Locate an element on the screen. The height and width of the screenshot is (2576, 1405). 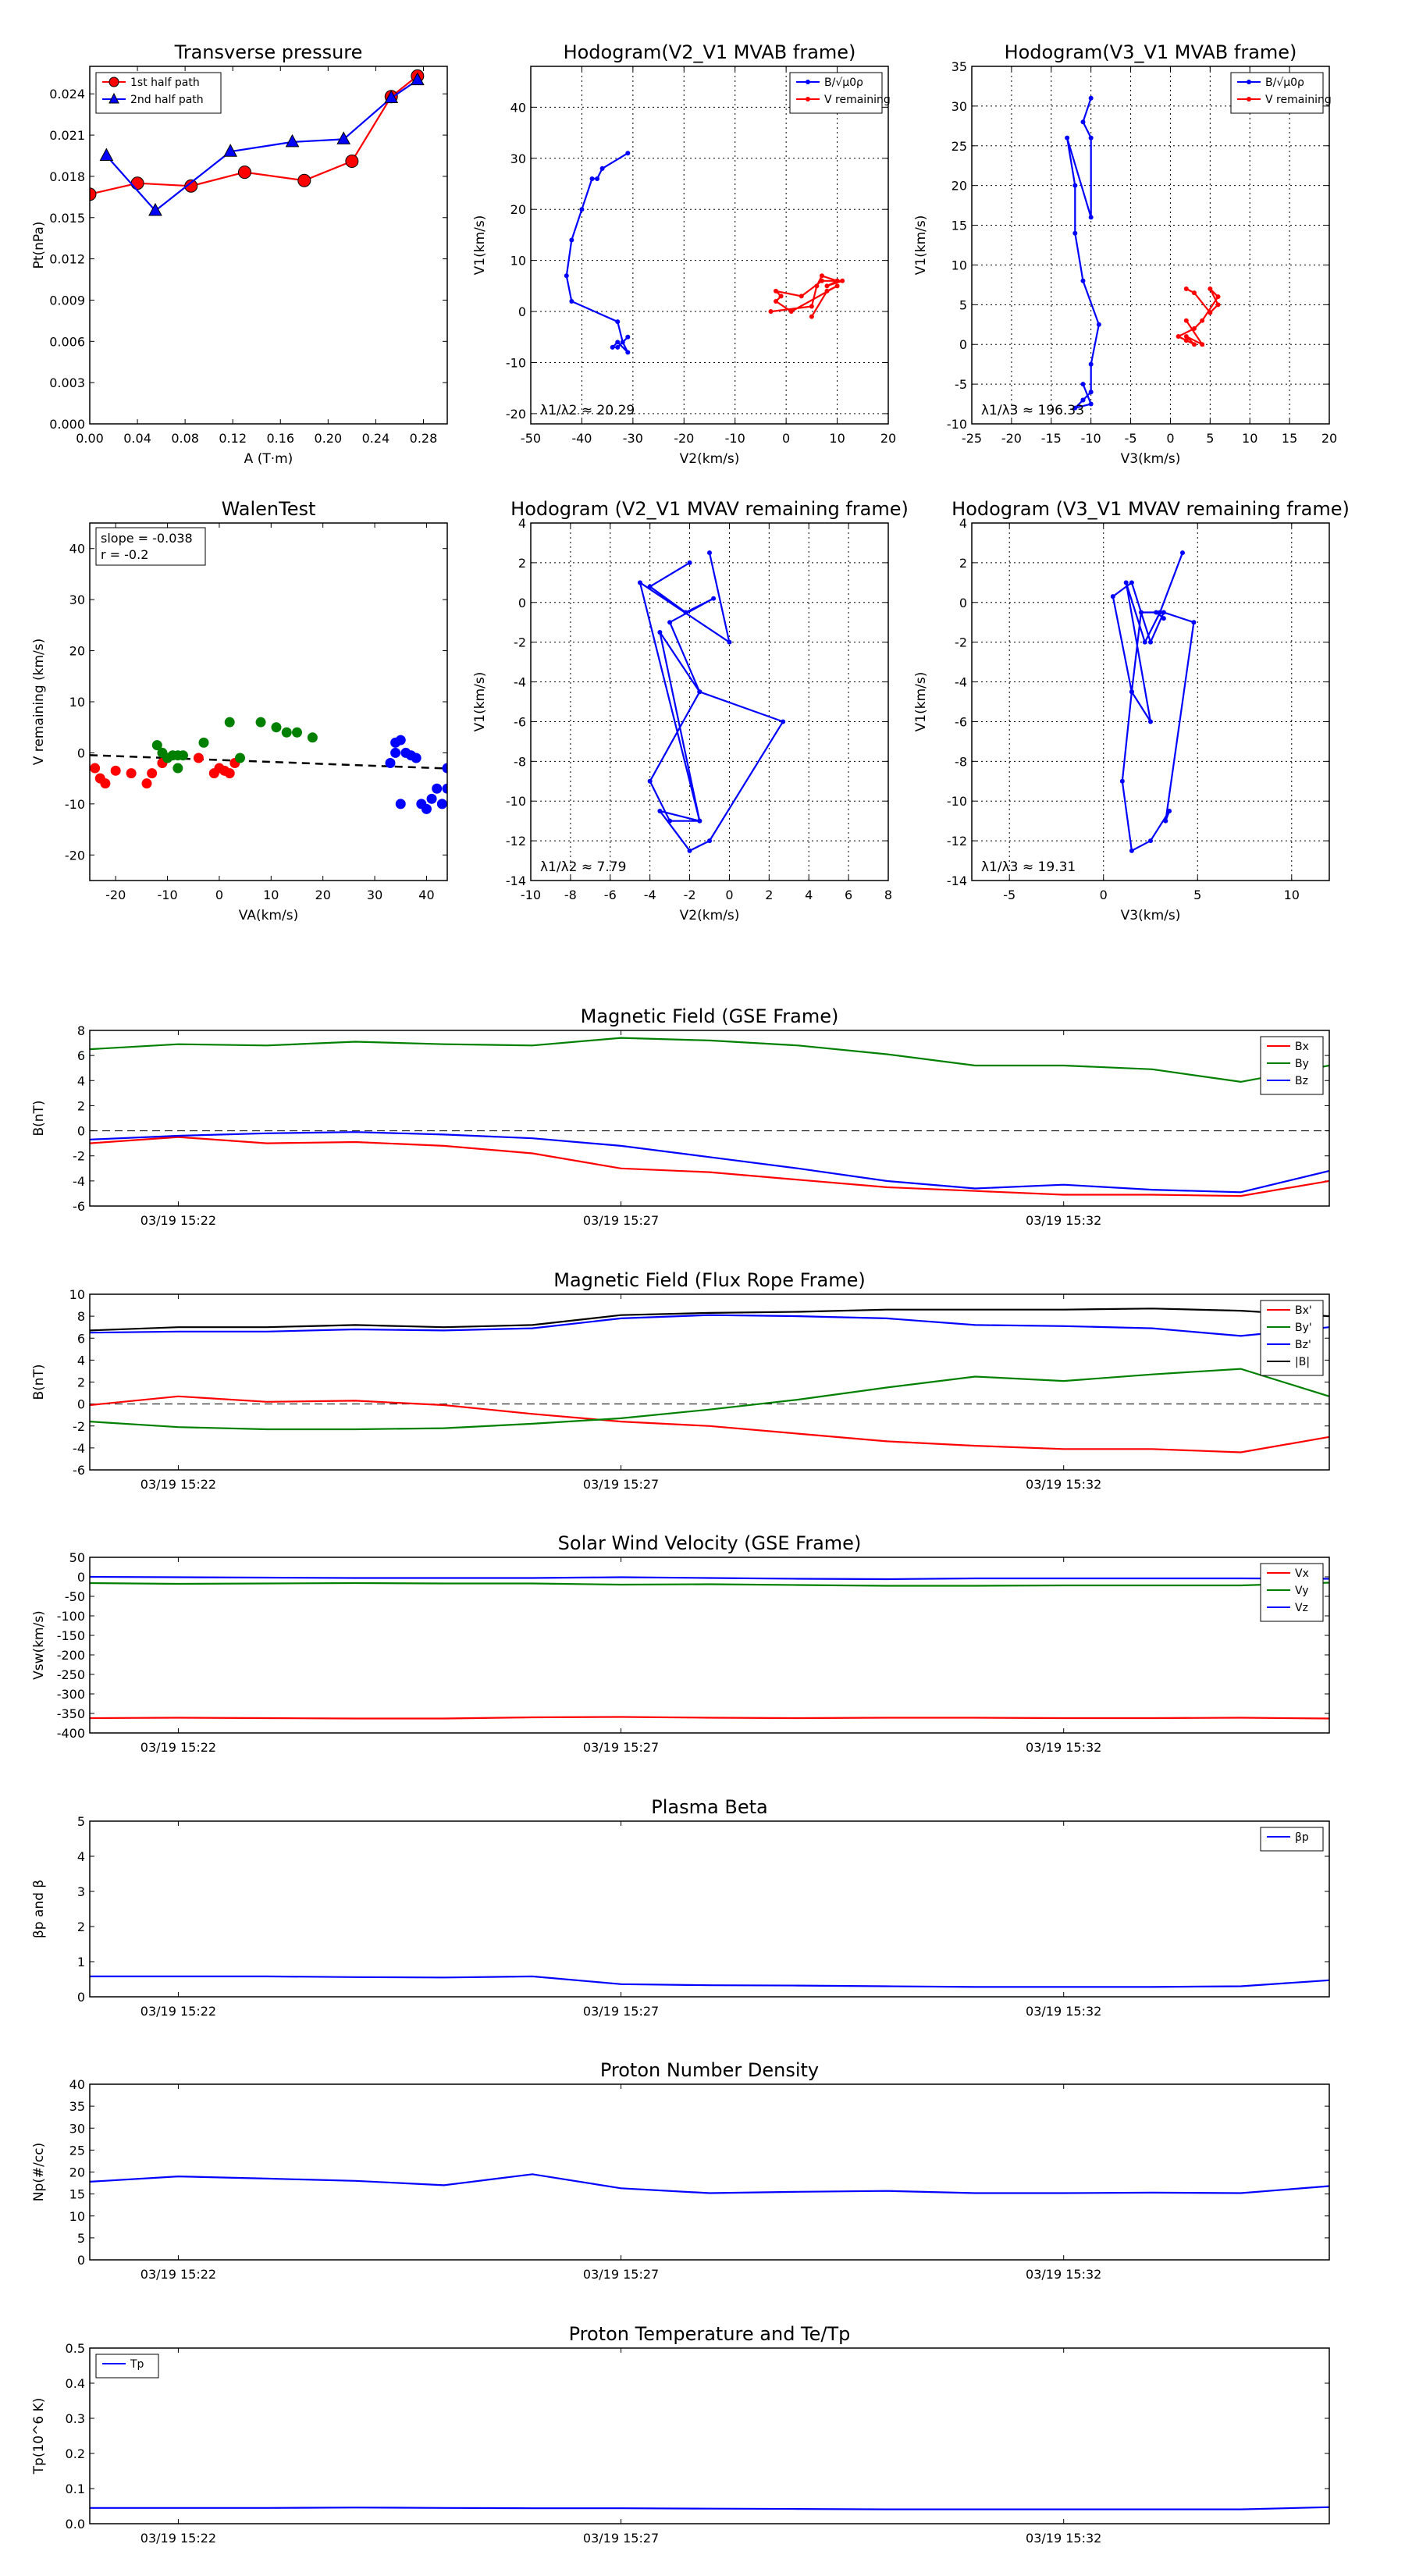
np-ytick-label: 15 is located at coordinates (77, 2194).